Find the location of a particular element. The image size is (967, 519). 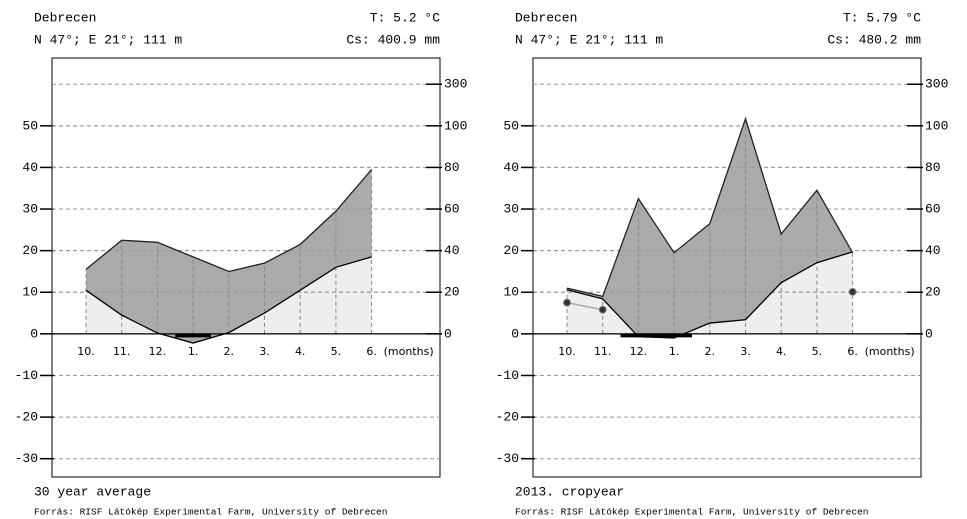

annual-precipitation: Cs: 480.2 mm is located at coordinates (874, 39).